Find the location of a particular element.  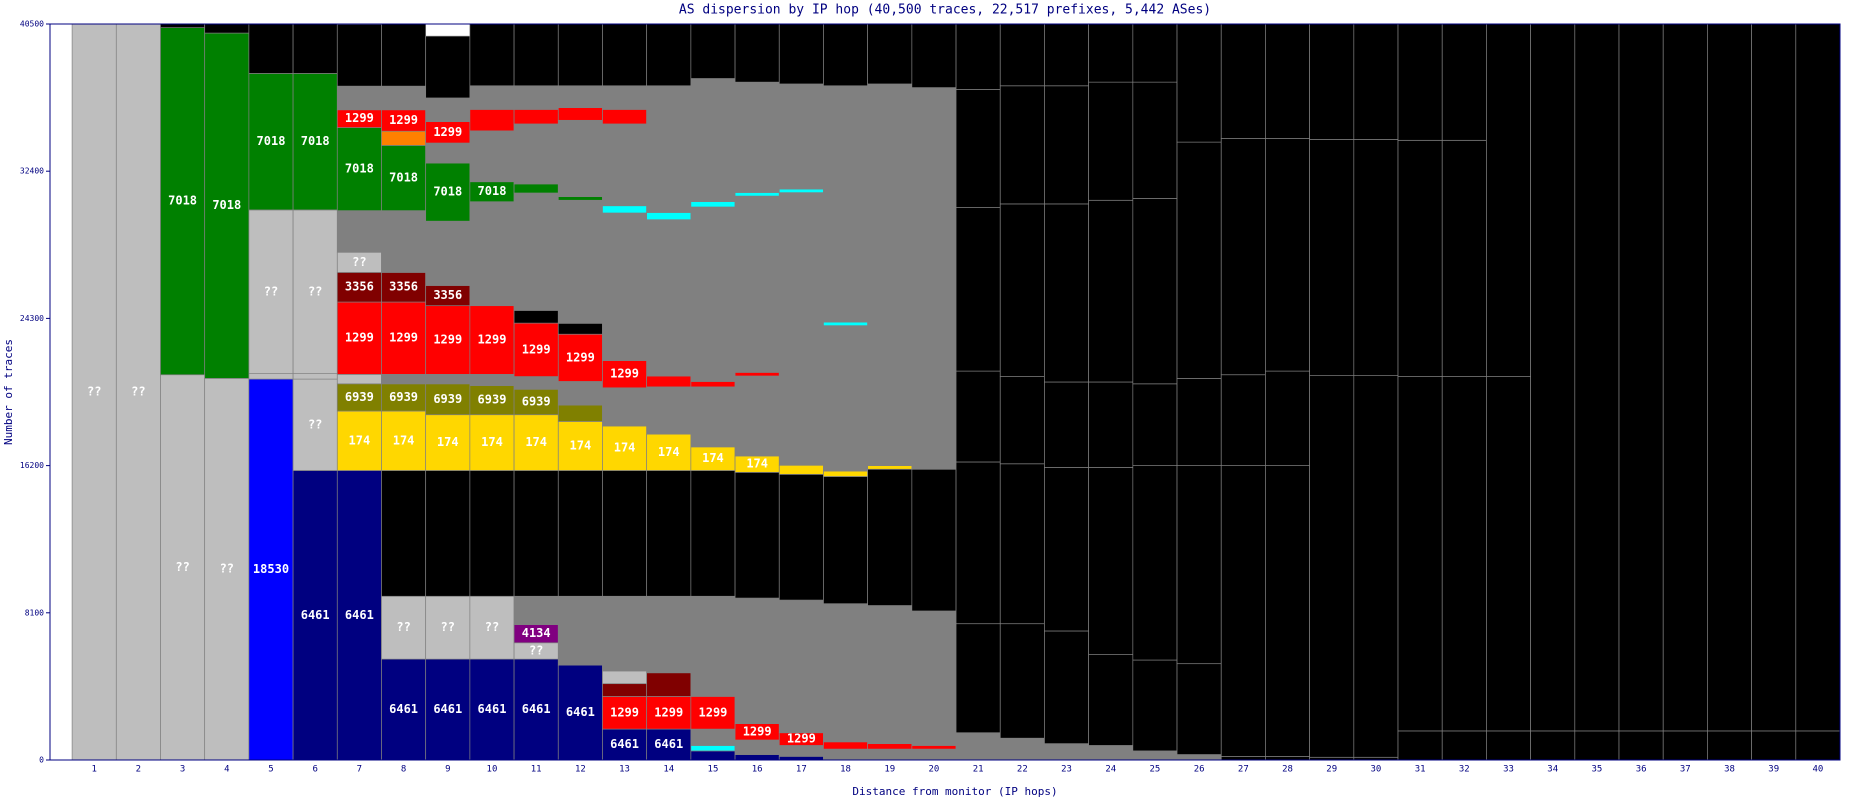

x-tick-label: 30 is located at coordinates (1376, 770).